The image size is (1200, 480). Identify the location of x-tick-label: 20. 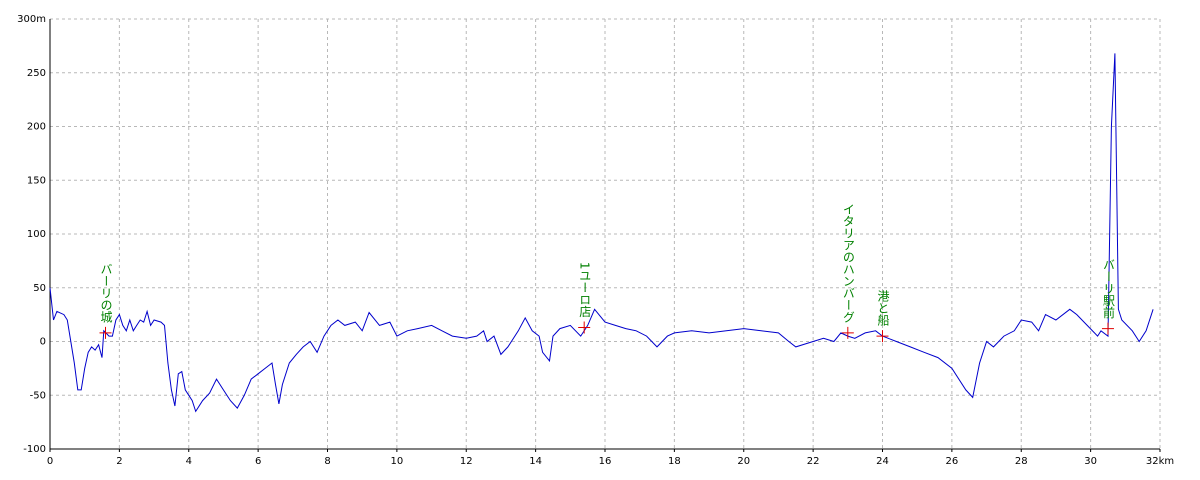
(743, 461).